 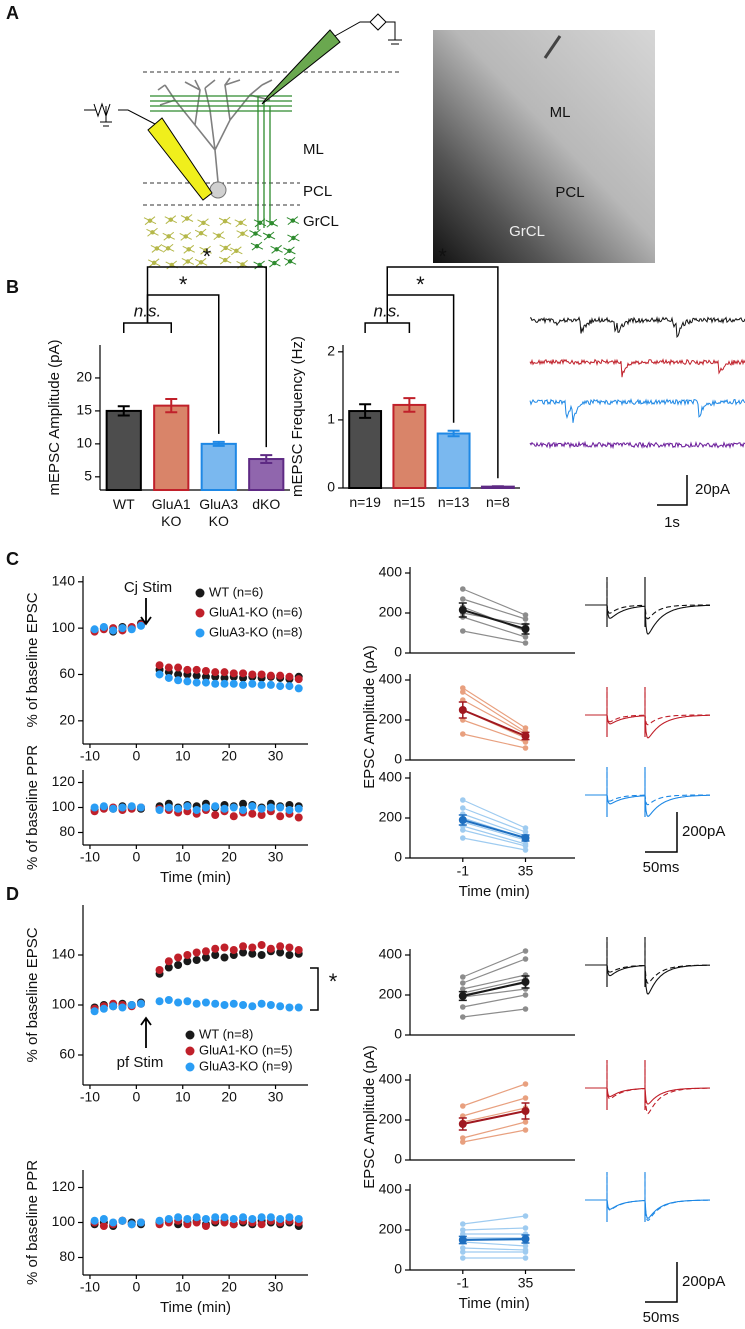 I want to click on y-axis-label: mEPSC Frequency (Hz), so click(x=297, y=416).